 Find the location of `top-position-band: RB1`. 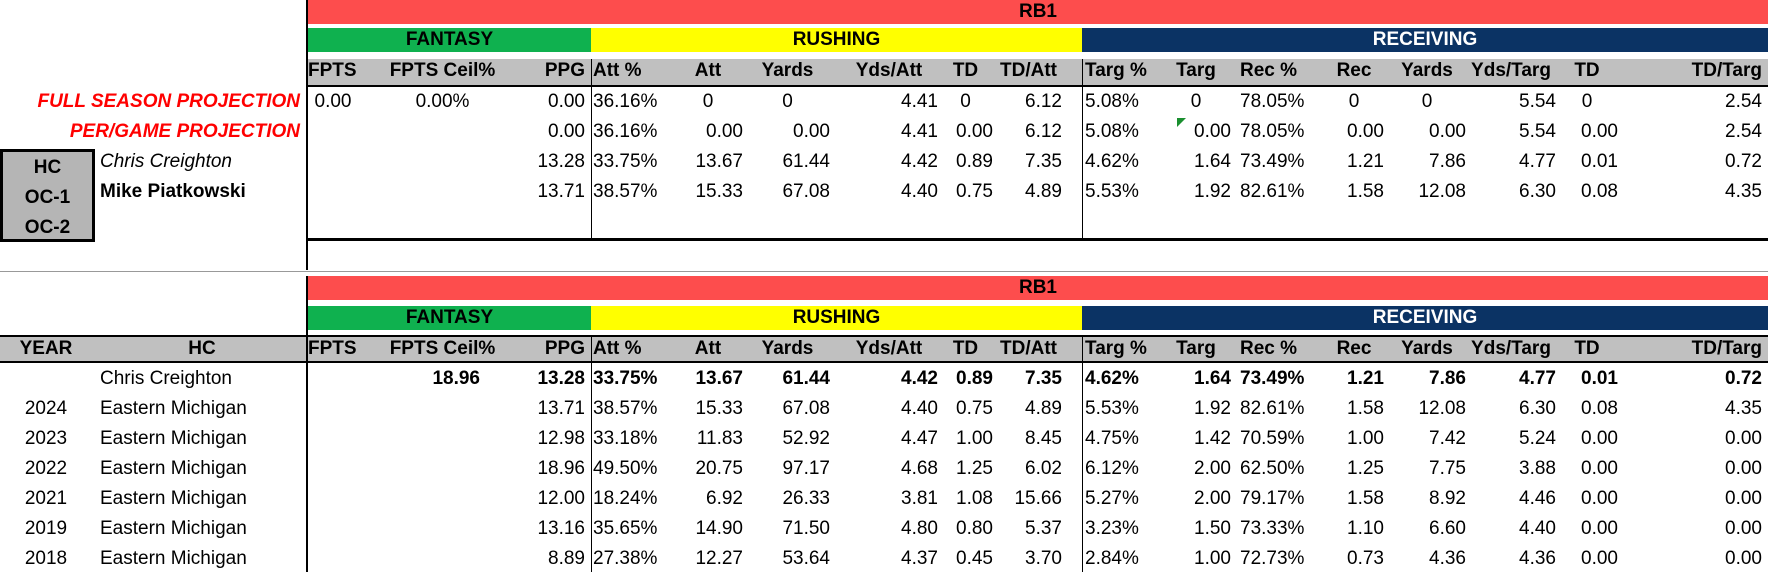

top-position-band: RB1 is located at coordinates (1038, 12).